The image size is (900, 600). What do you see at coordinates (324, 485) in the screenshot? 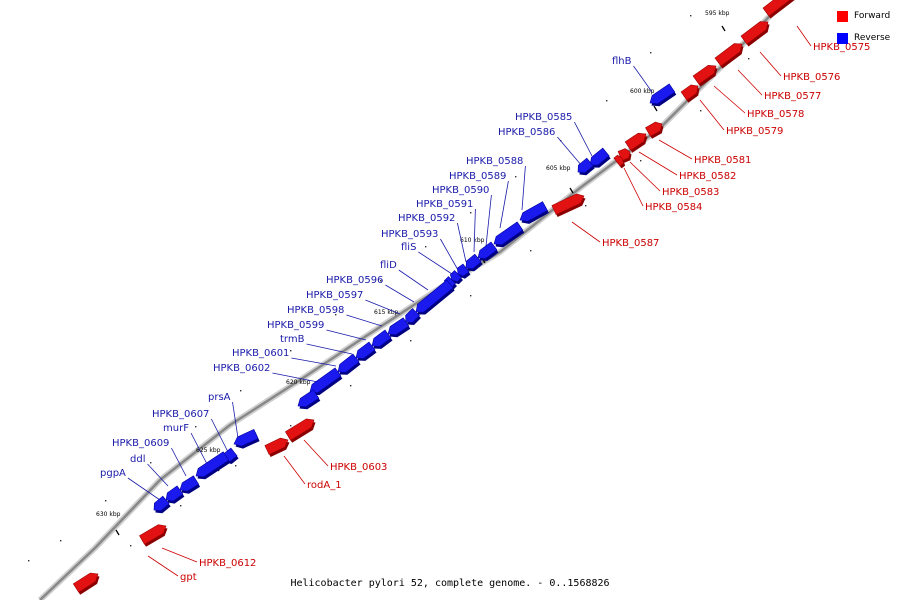
I see `gene-label-roda-1: rodA_1` at bounding box center [324, 485].